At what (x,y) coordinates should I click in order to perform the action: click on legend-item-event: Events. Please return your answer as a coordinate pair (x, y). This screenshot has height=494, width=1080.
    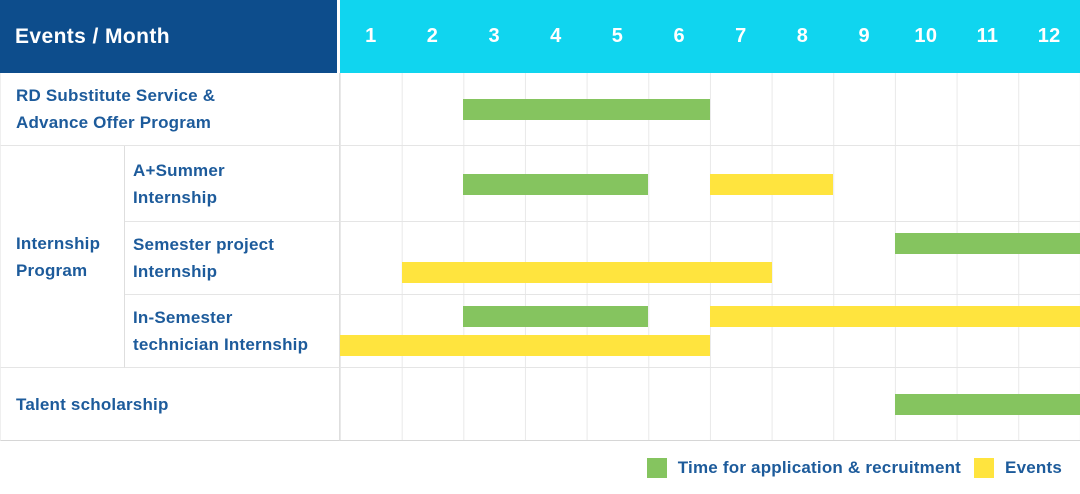
    Looking at the image, I should click on (1018, 467).